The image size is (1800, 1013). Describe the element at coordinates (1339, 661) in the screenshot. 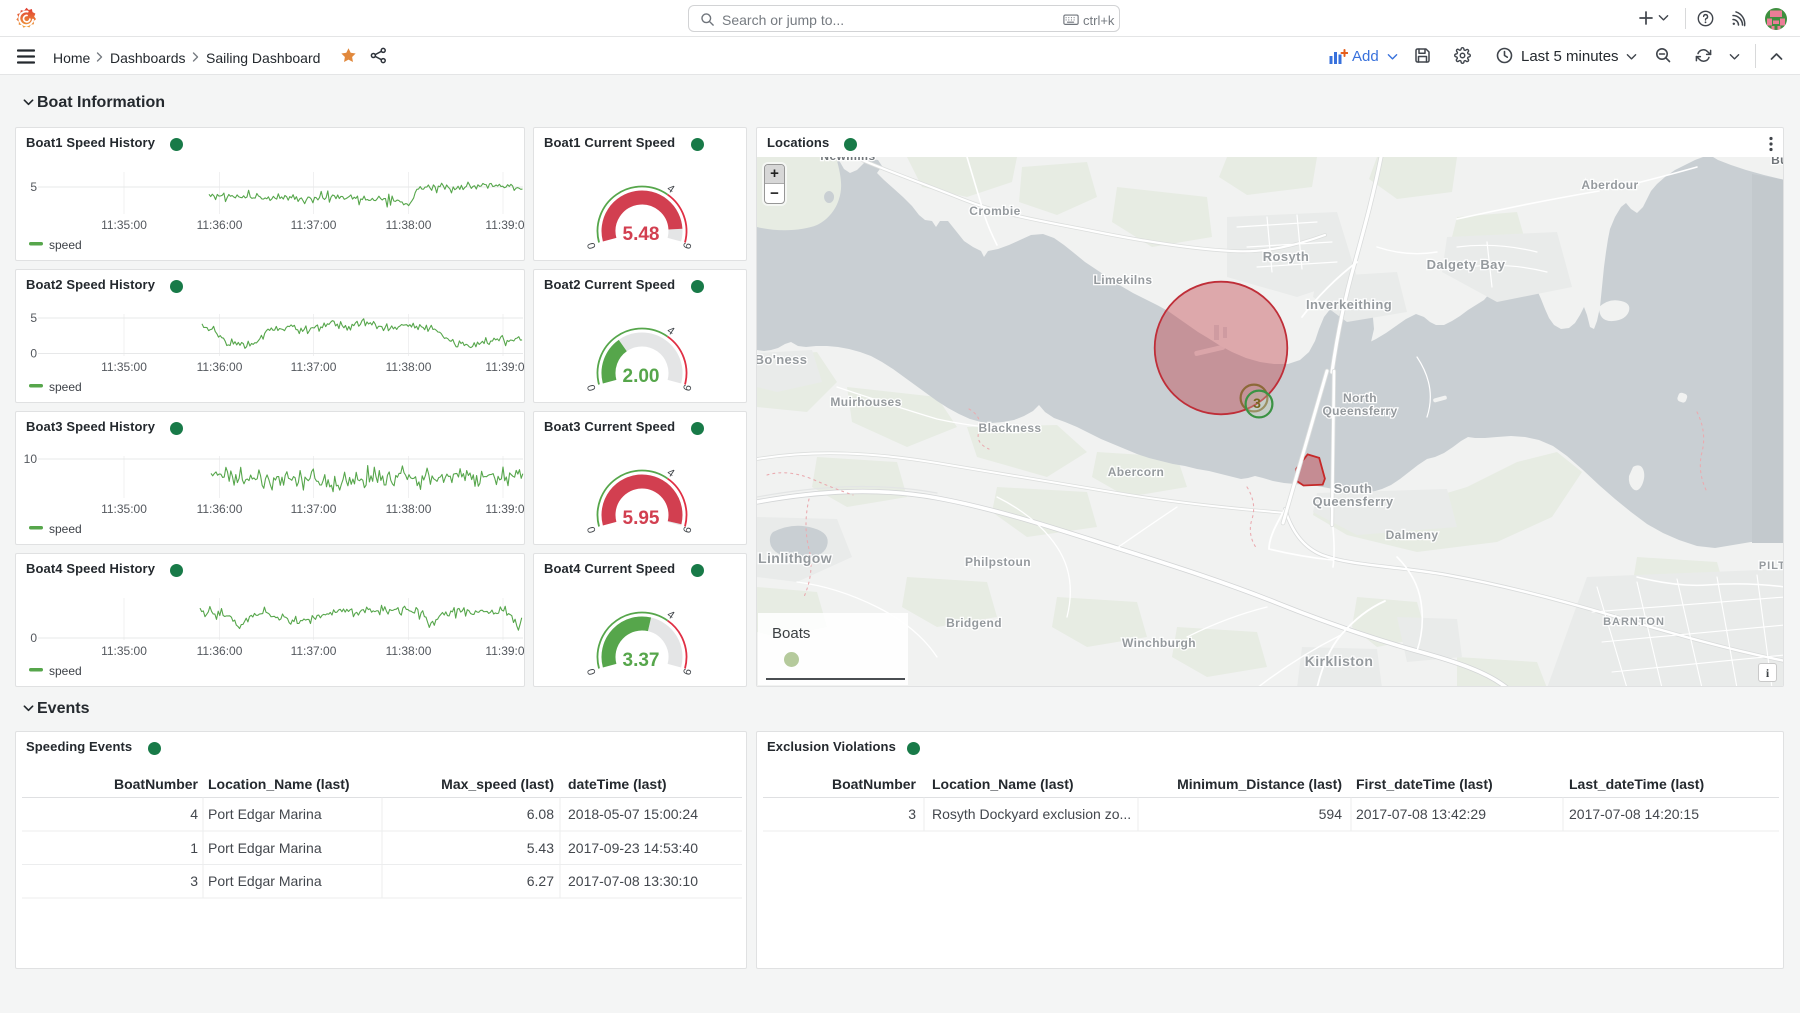

I see `svg-text: Kirkliston` at that location.